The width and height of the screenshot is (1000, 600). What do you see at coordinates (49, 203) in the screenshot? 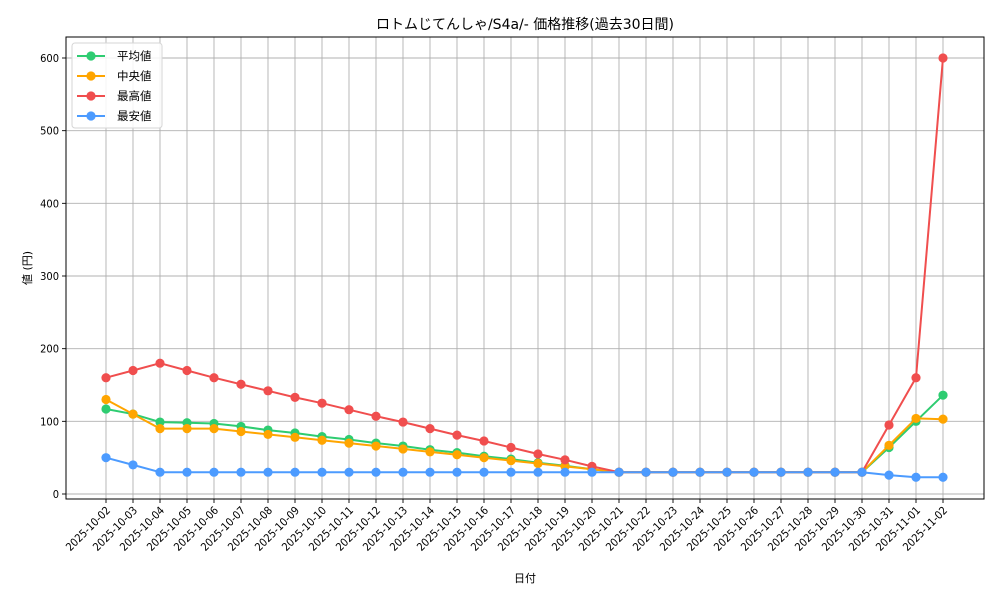
I see `y-tick-label: 400` at bounding box center [49, 203].